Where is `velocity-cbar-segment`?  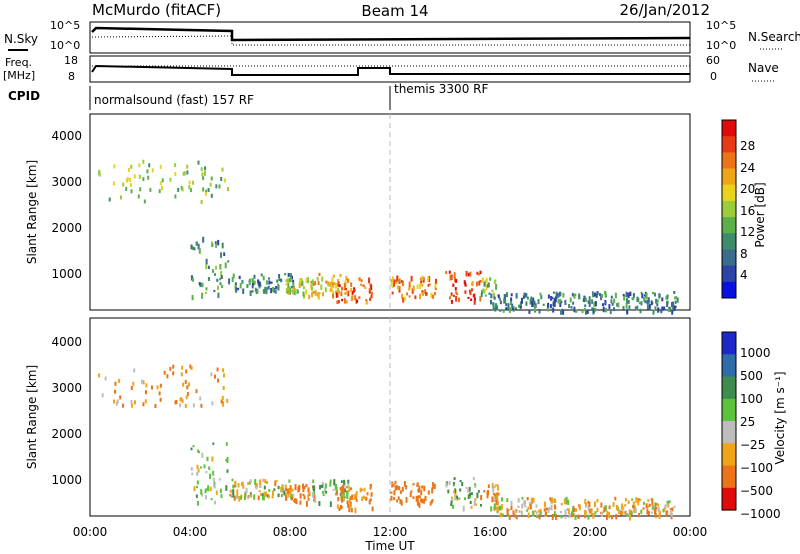 velocity-cbar-segment is located at coordinates (729, 366).